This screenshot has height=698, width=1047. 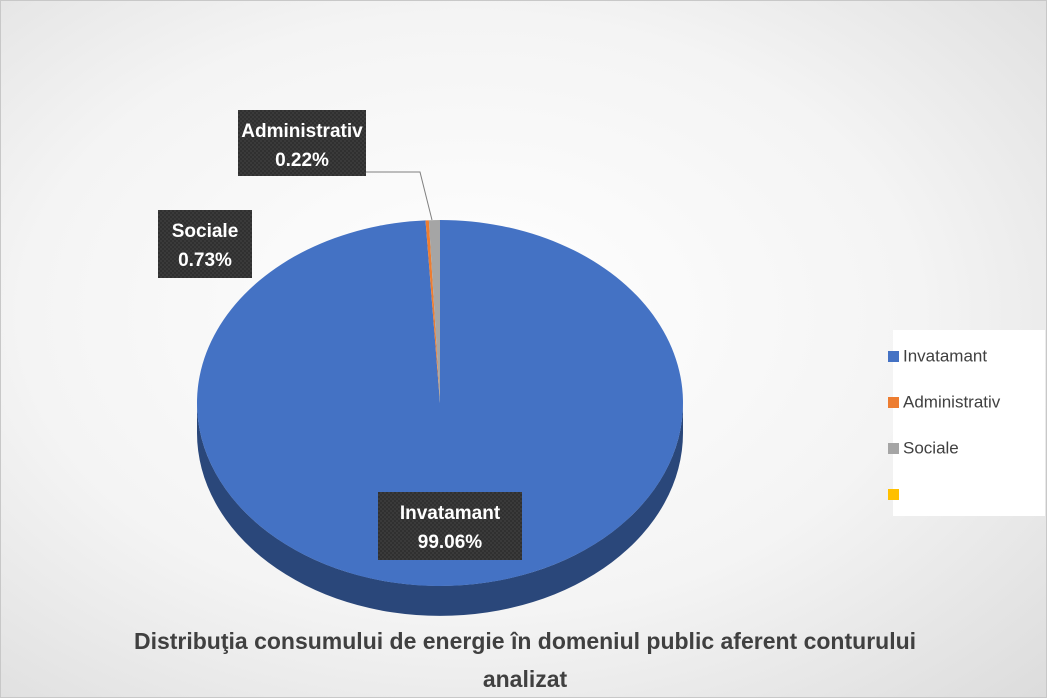 I want to click on data-label-value: 0.73%, so click(x=205, y=260).